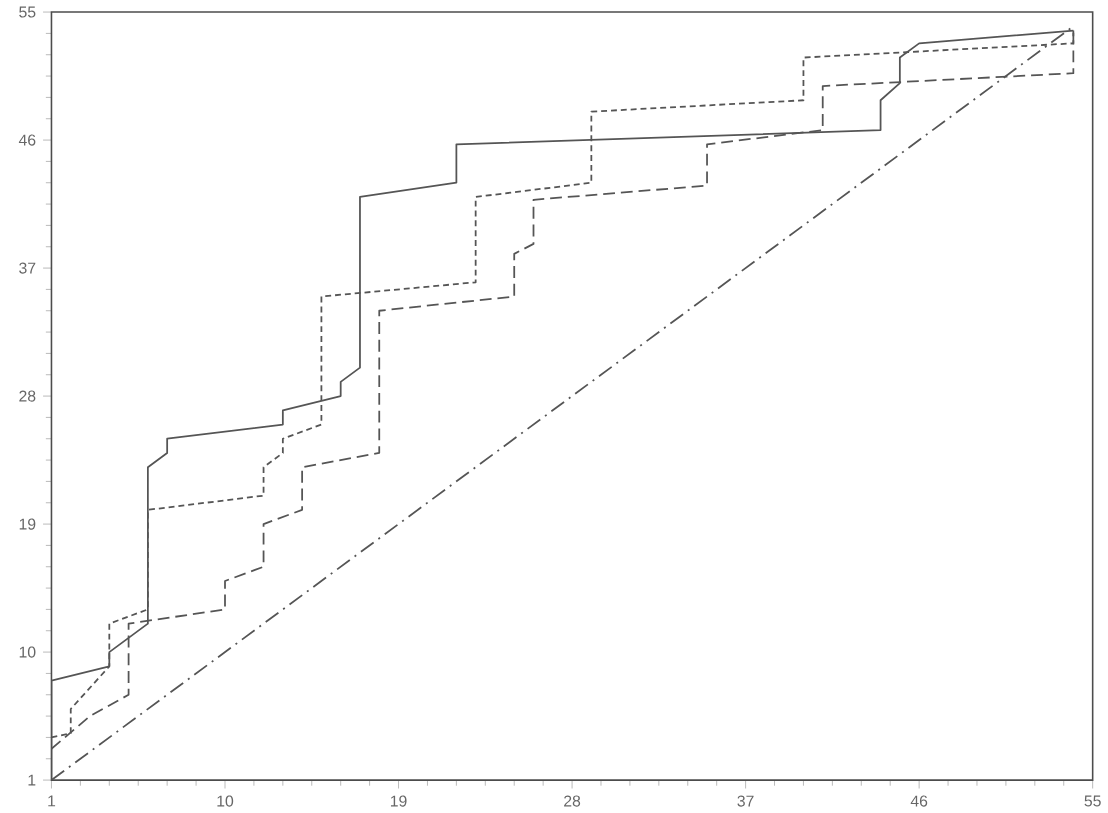 The image size is (1108, 813). What do you see at coordinates (27, 268) in the screenshot?
I see `y-tick-label: 37` at bounding box center [27, 268].